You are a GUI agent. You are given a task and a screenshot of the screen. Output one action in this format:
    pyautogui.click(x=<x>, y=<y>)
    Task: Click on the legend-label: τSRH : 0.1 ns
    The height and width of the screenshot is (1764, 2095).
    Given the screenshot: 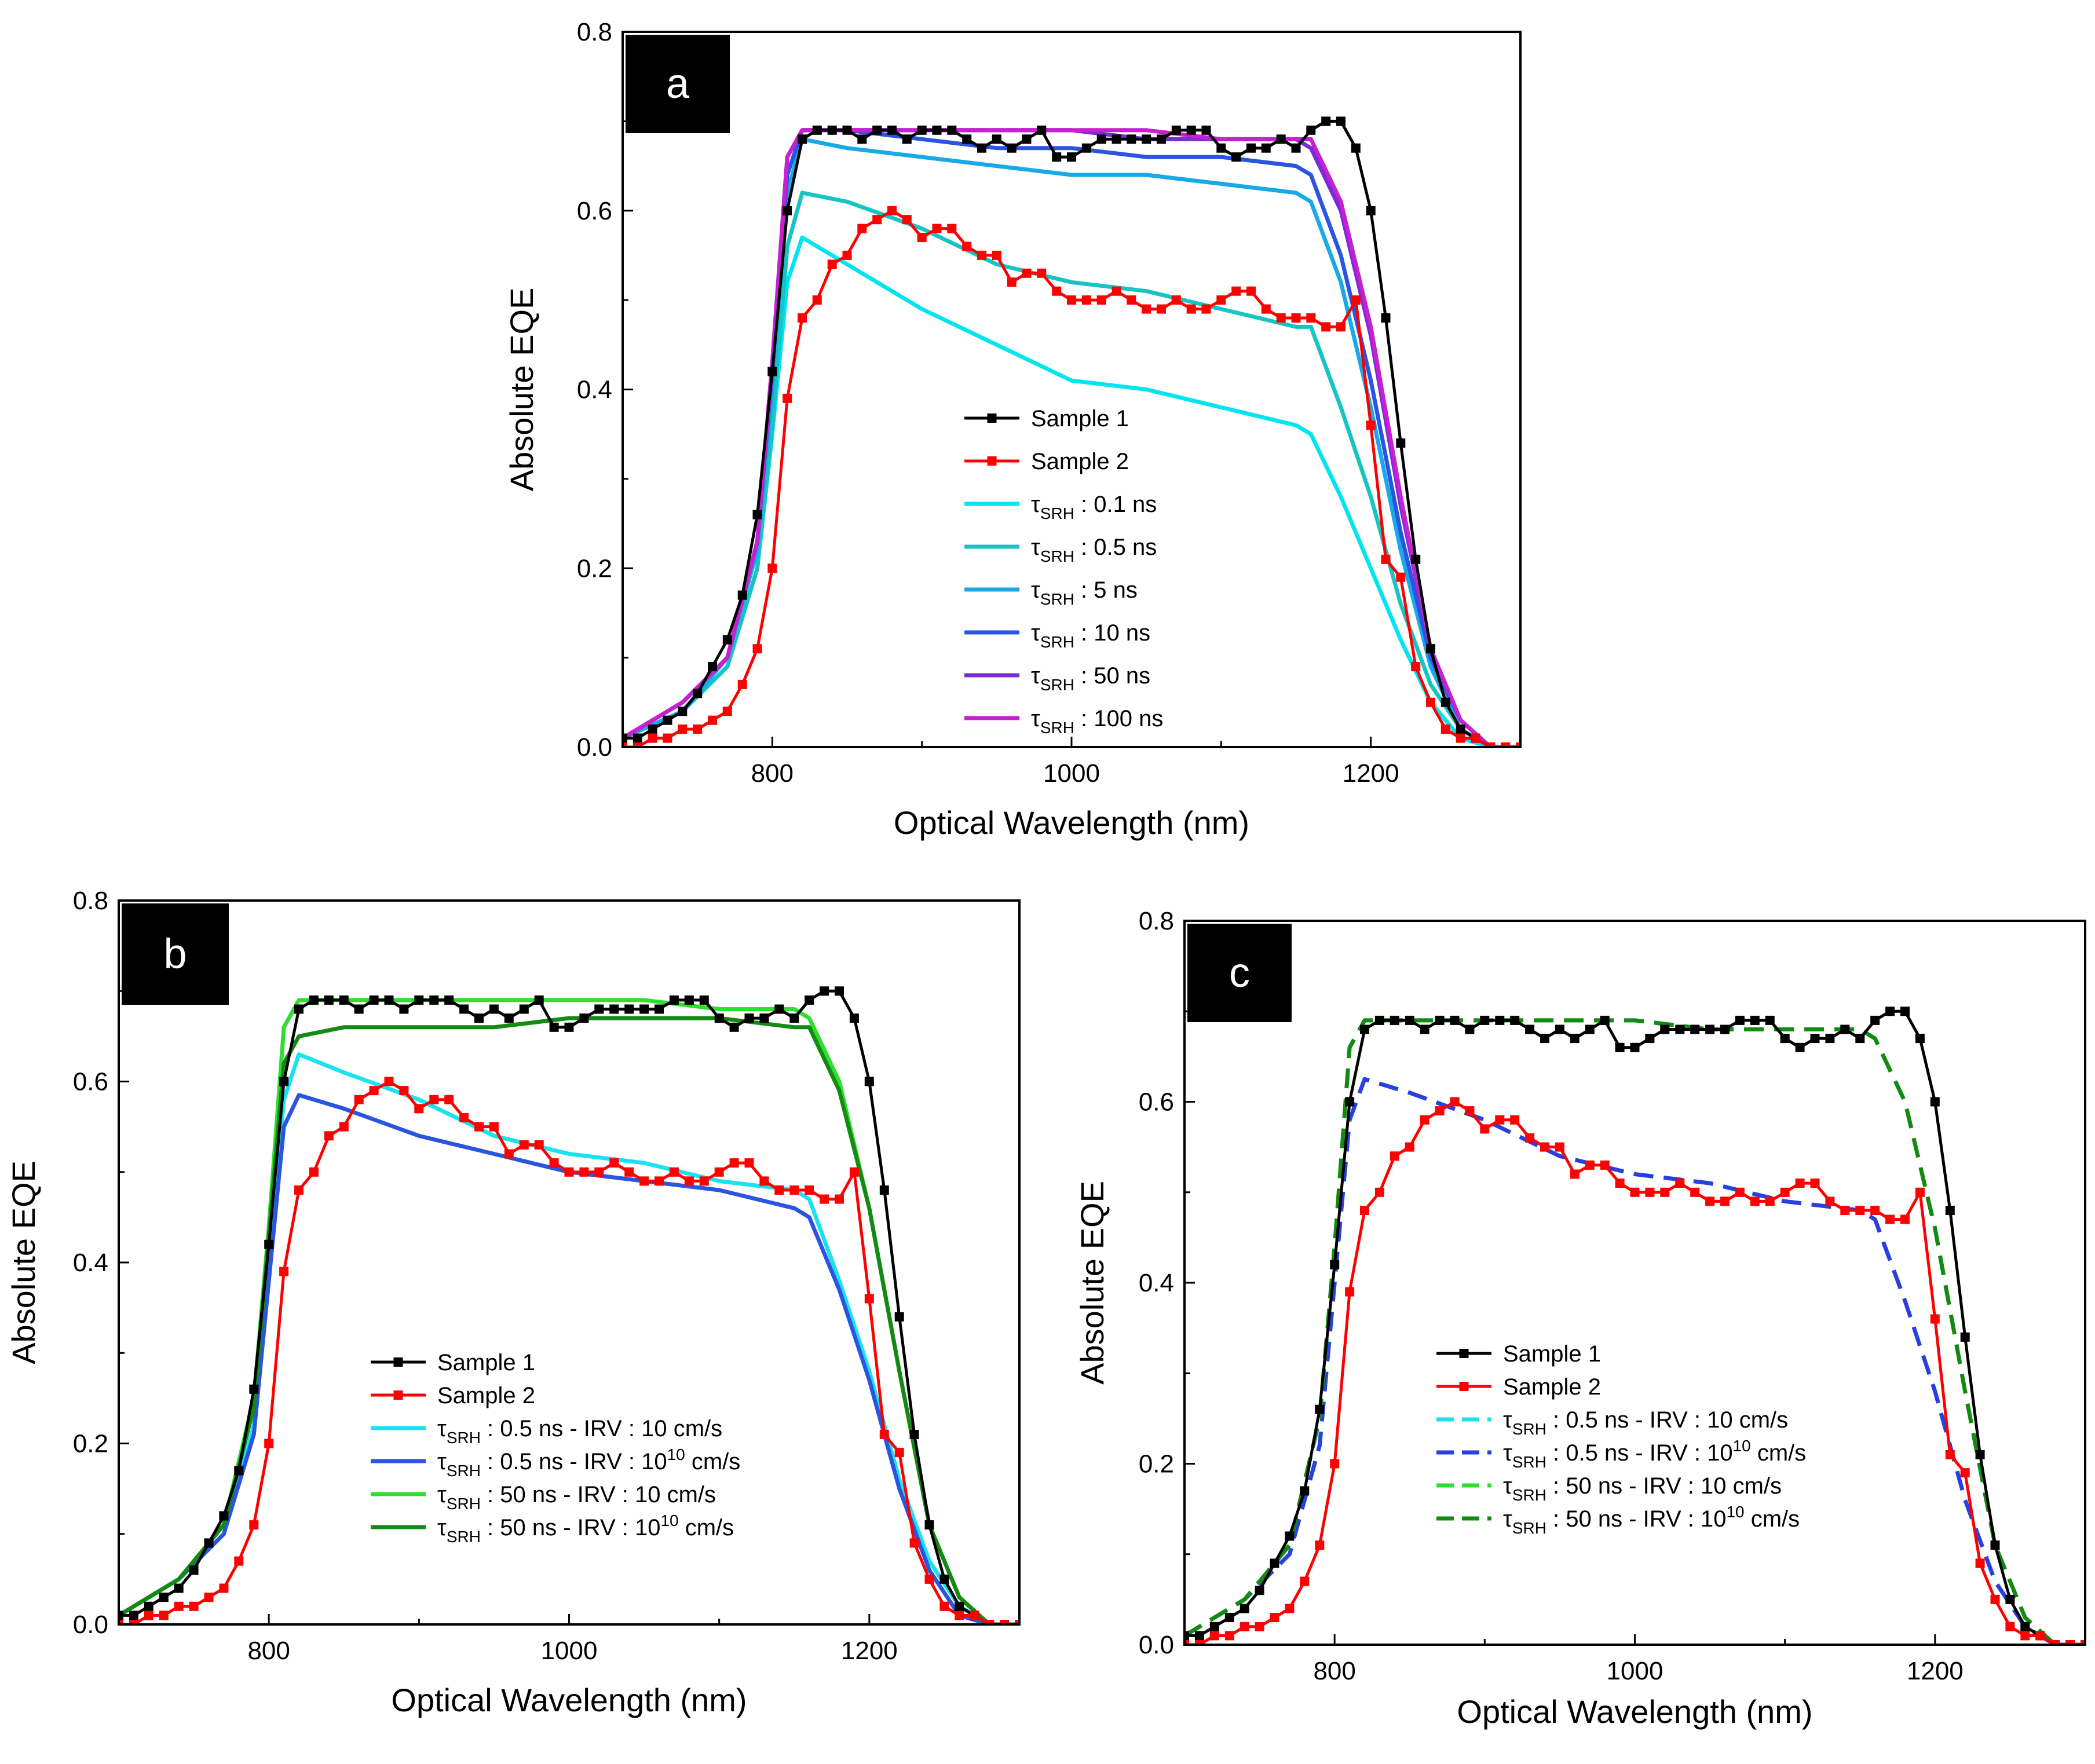 What is the action you would take?
    pyautogui.click(x=1094, y=507)
    